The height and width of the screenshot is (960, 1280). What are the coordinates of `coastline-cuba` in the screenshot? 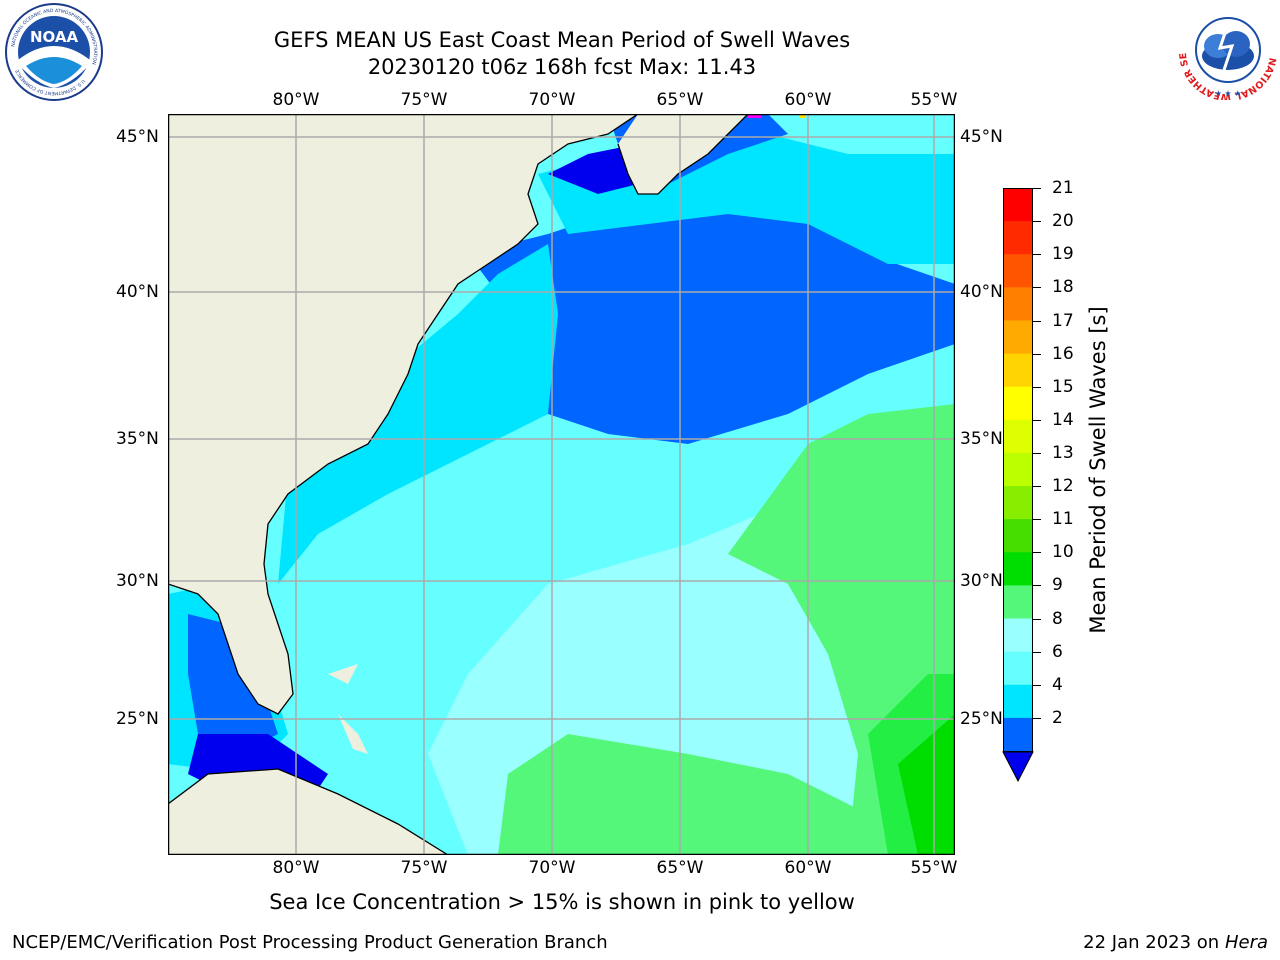 It's located at (308, 811).